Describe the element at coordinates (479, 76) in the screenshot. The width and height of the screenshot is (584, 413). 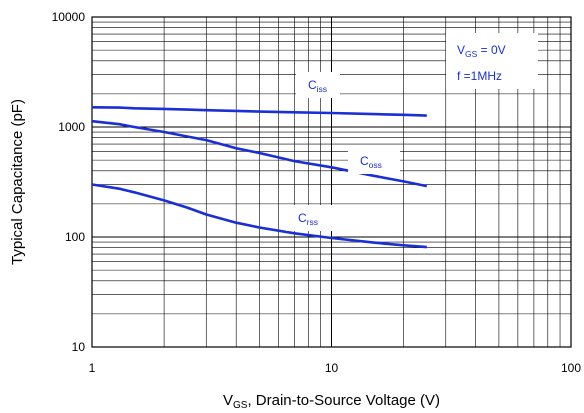
I see `legend-frequency-label: f =1MHz` at that location.